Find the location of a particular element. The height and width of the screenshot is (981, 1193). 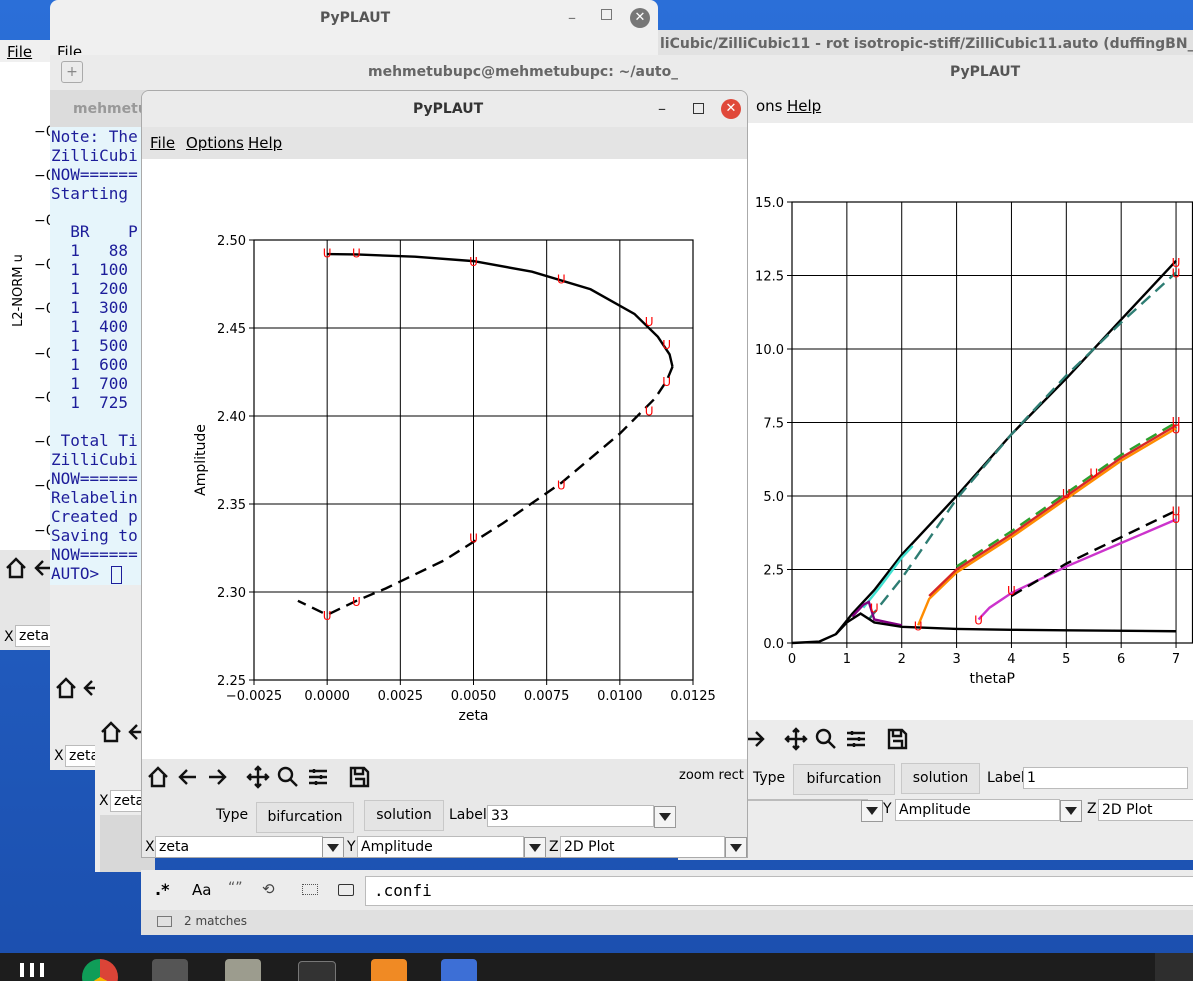

y-tick-label: 2.45 is located at coordinates (231, 329).